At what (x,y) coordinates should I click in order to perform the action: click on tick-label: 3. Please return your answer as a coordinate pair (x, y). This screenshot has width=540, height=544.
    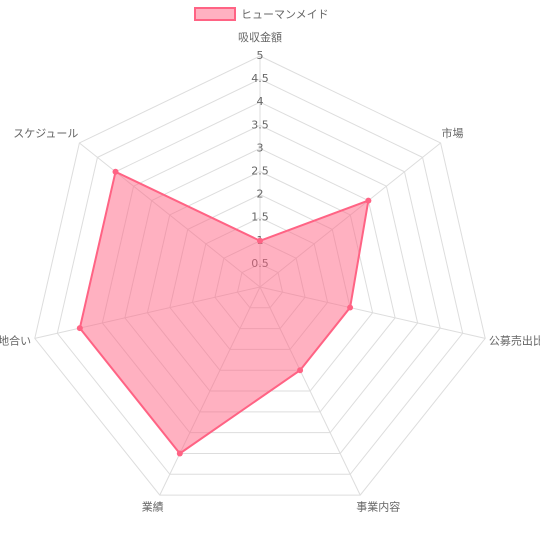
    Looking at the image, I should click on (260, 147).